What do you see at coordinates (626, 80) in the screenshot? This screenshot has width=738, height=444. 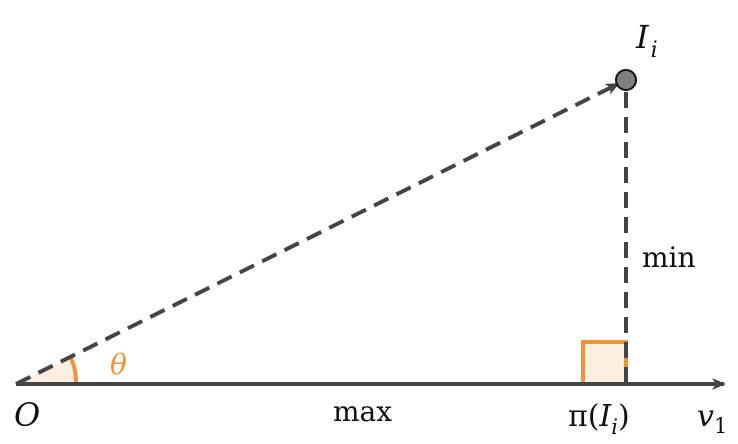 I see `point-marker` at bounding box center [626, 80].